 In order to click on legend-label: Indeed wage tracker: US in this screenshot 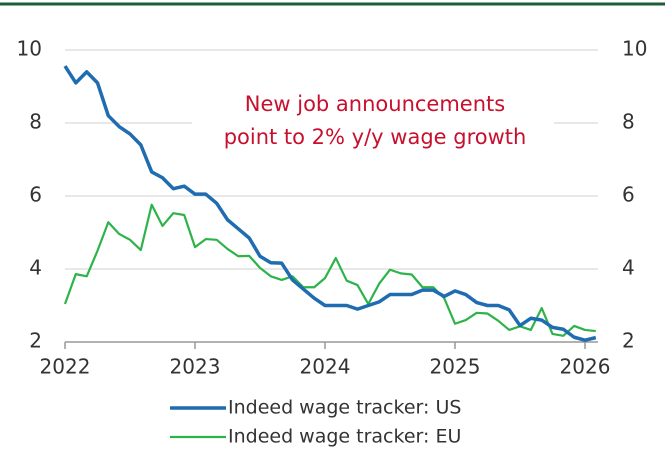, I will do `click(344, 408)`.